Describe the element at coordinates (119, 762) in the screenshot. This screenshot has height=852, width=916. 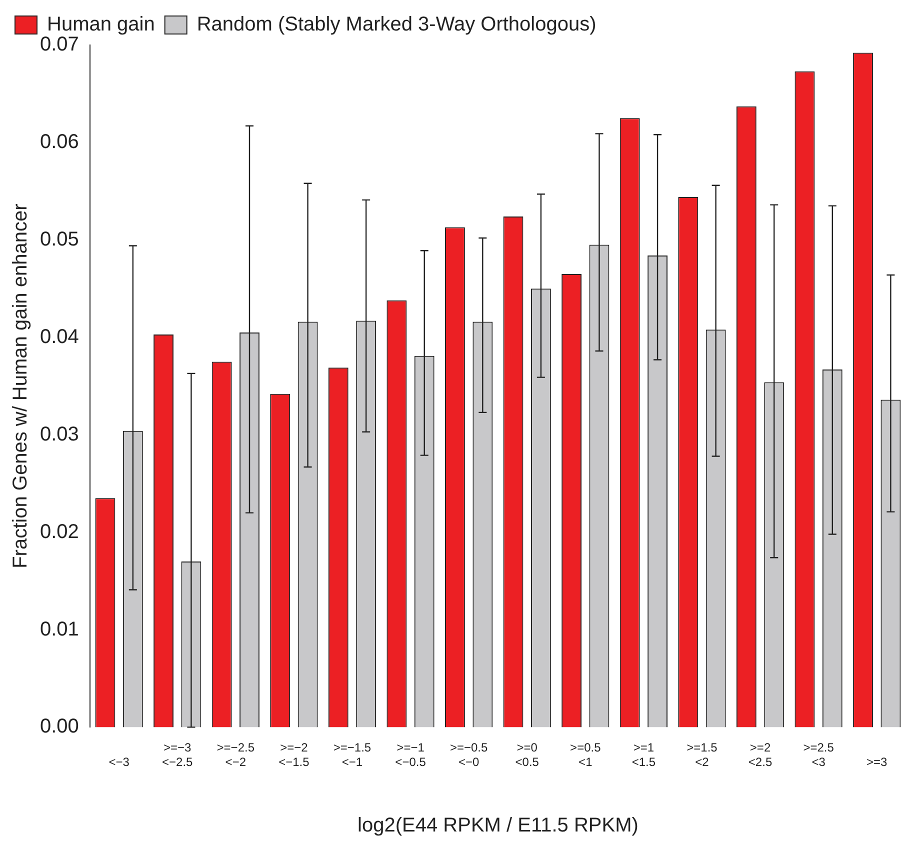
I see `x-tick-label: <−3` at that location.